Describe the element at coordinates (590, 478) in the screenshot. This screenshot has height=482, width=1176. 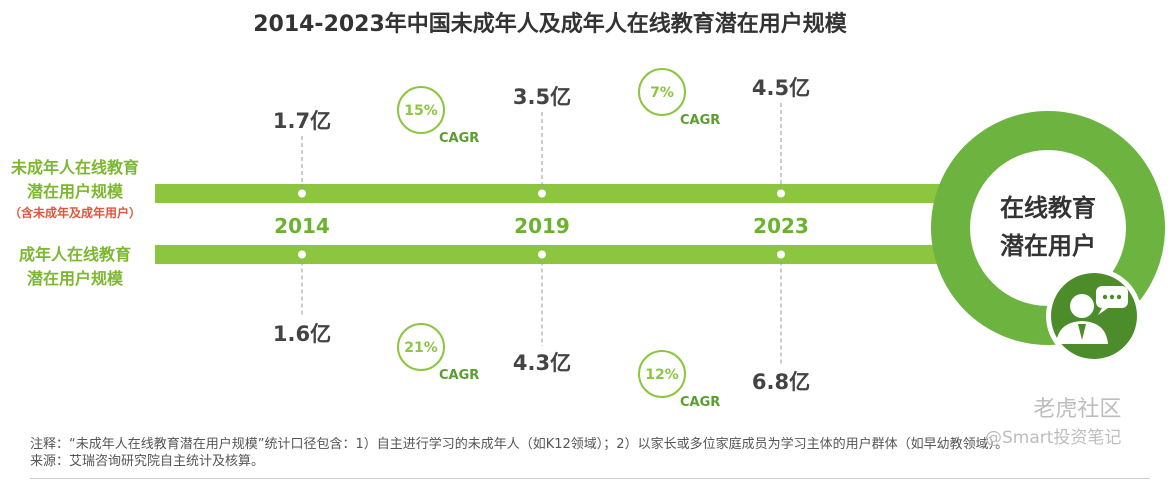
I see `bottom-divider` at that location.